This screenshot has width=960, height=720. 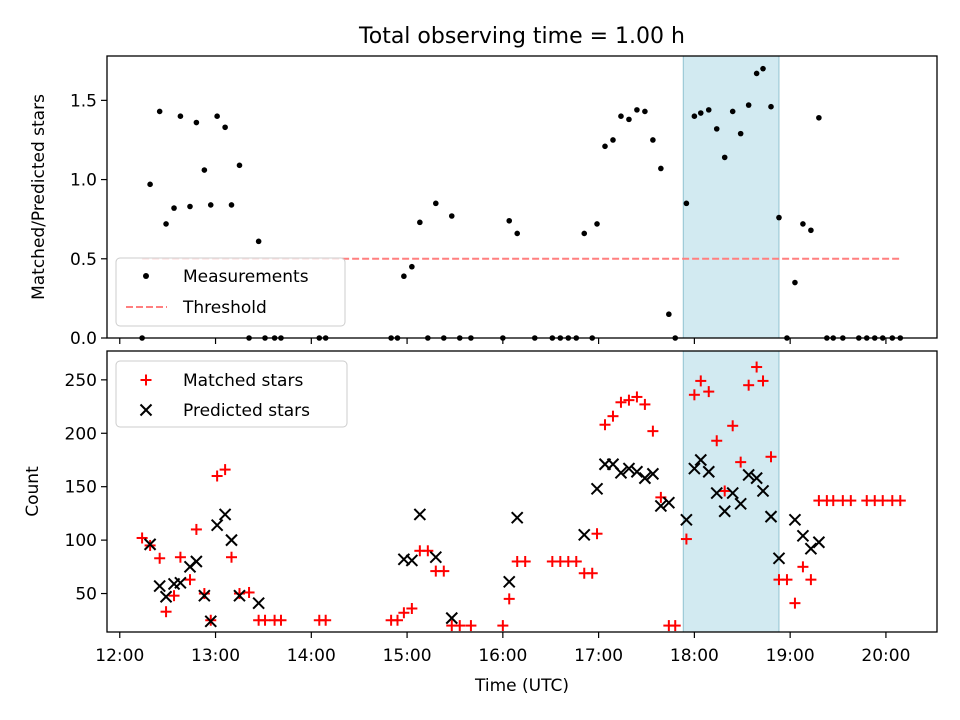 I want to click on predicted-legend-marker, so click(x=146, y=410).